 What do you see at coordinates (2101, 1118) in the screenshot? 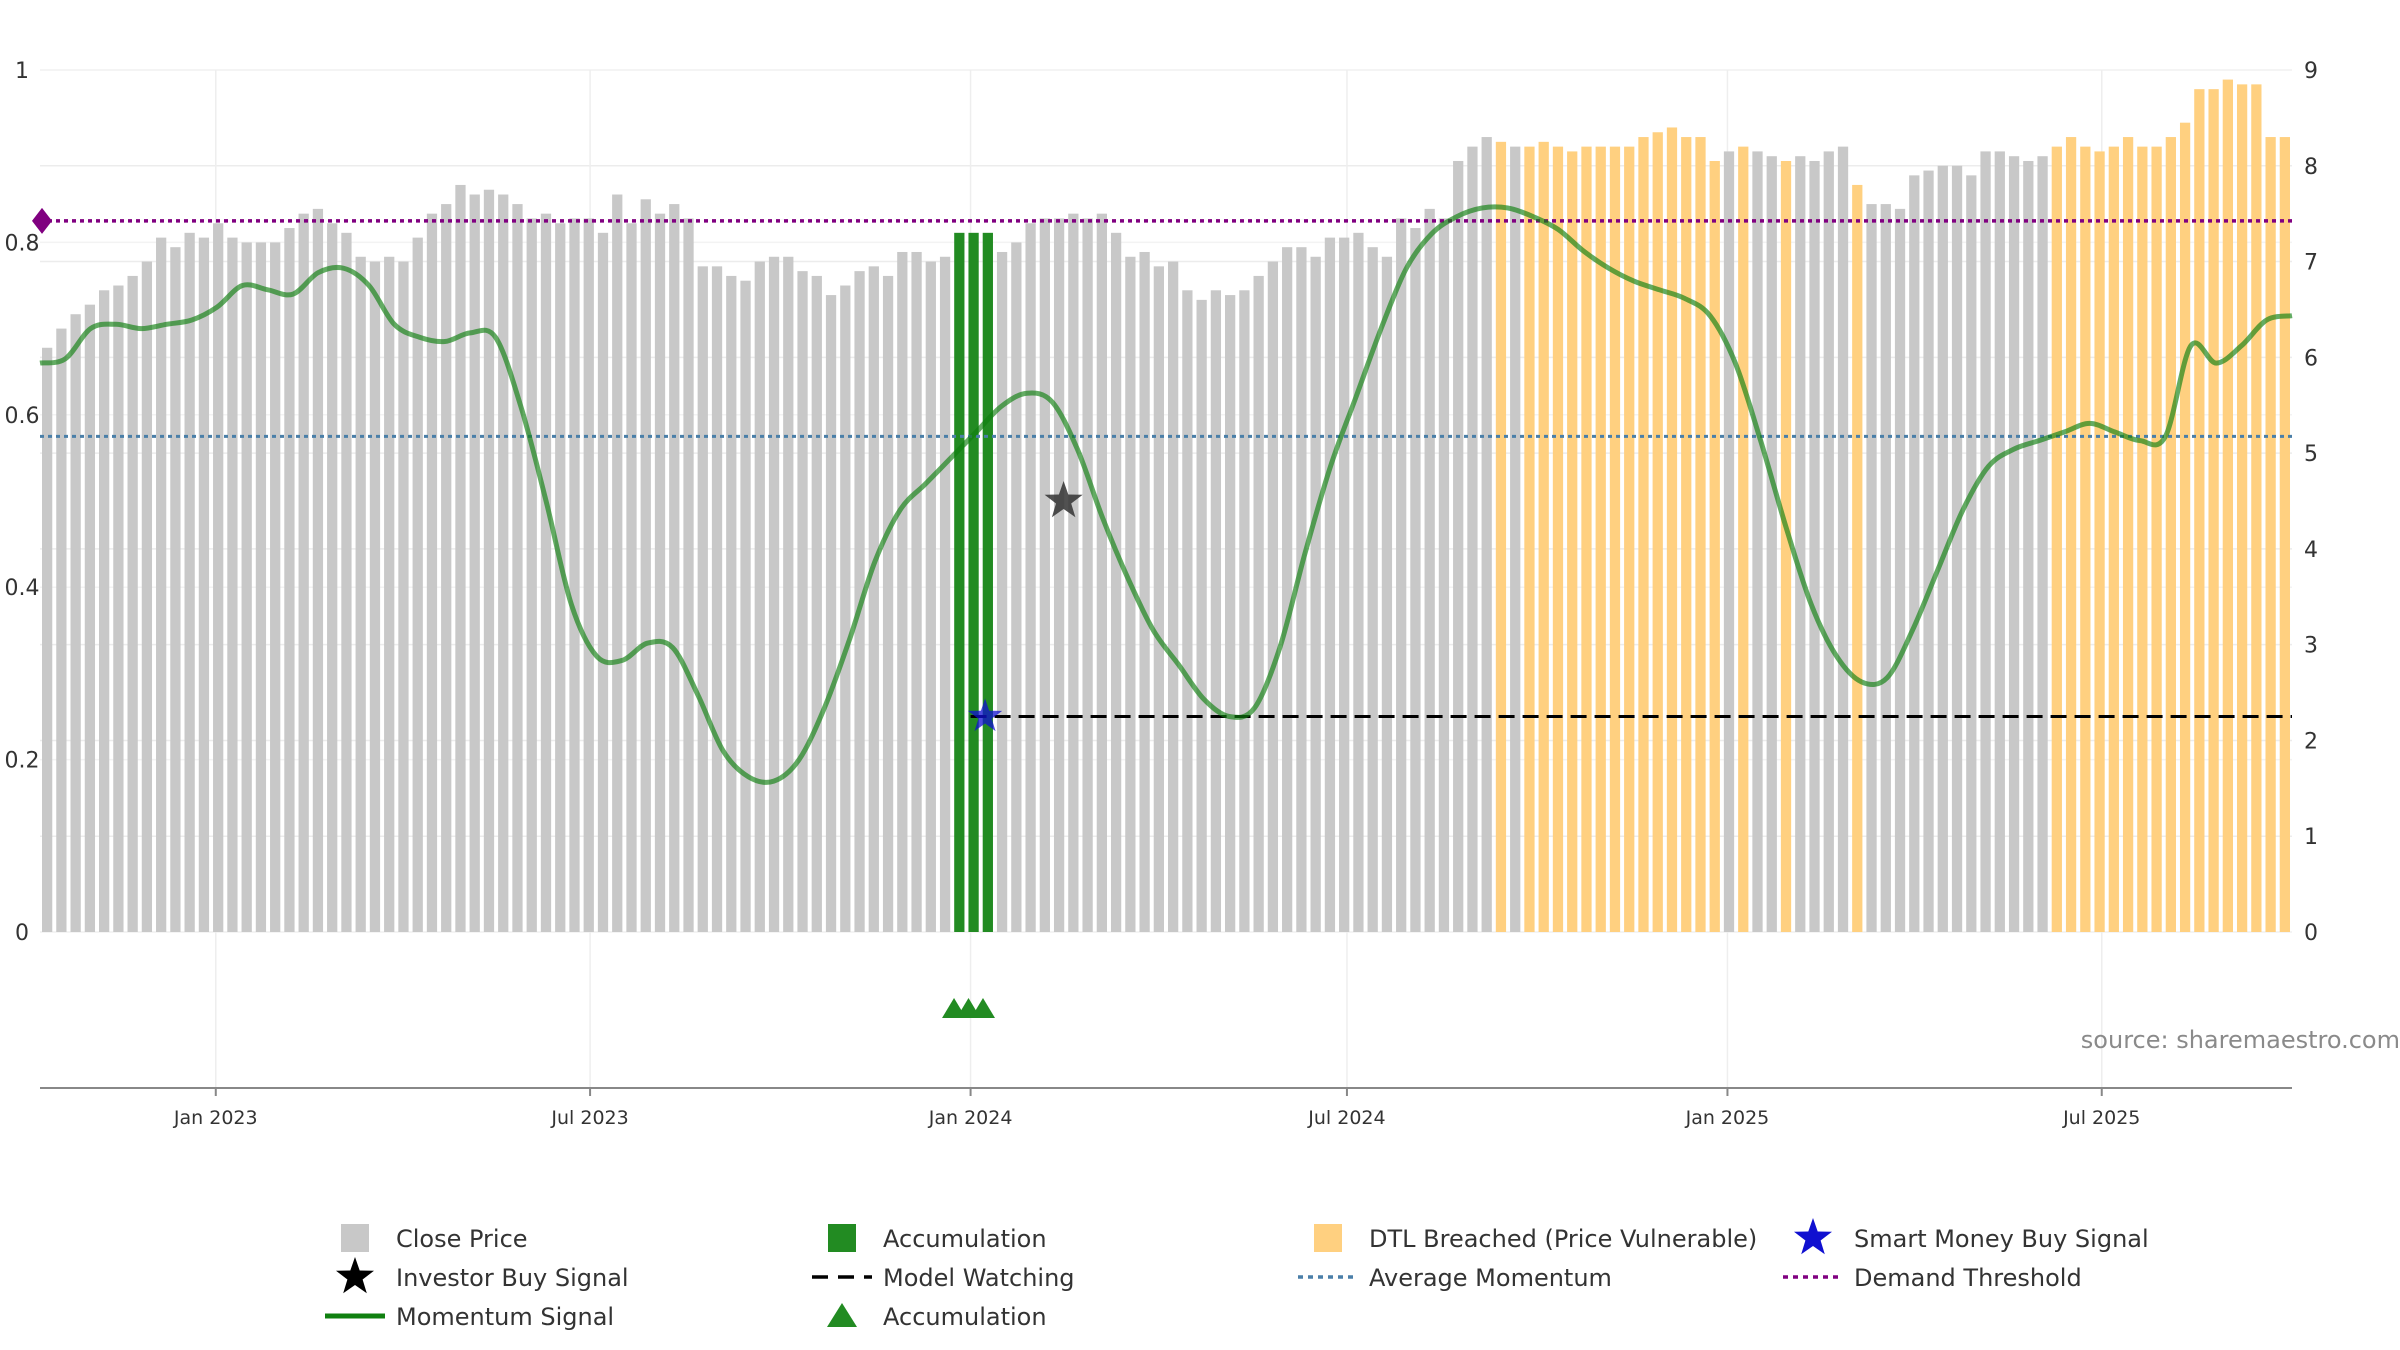
I see `x-tick-label: Jul 2025` at bounding box center [2101, 1118].